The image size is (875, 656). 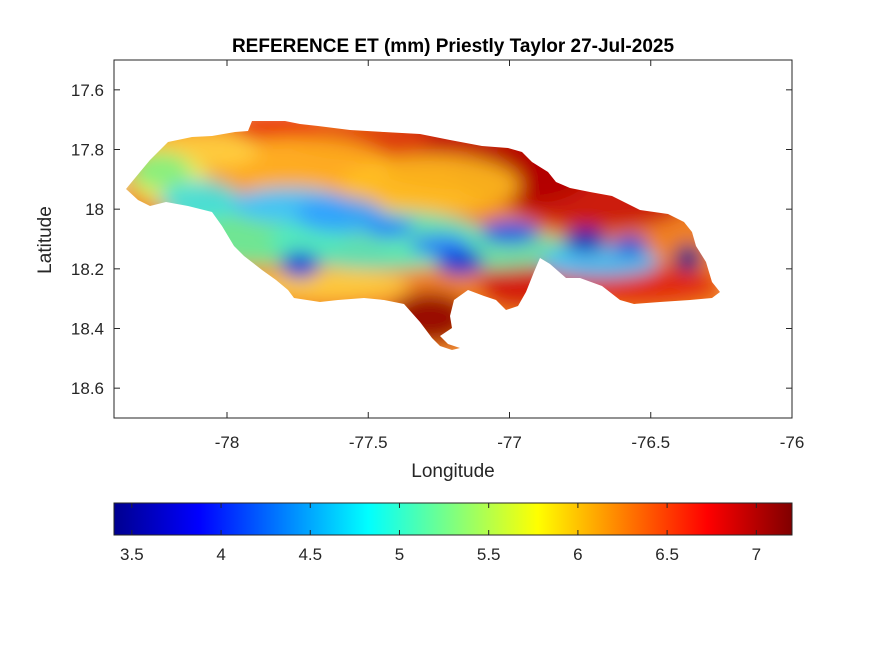 I want to click on colorbar-tick-label: 6, so click(x=577, y=554).